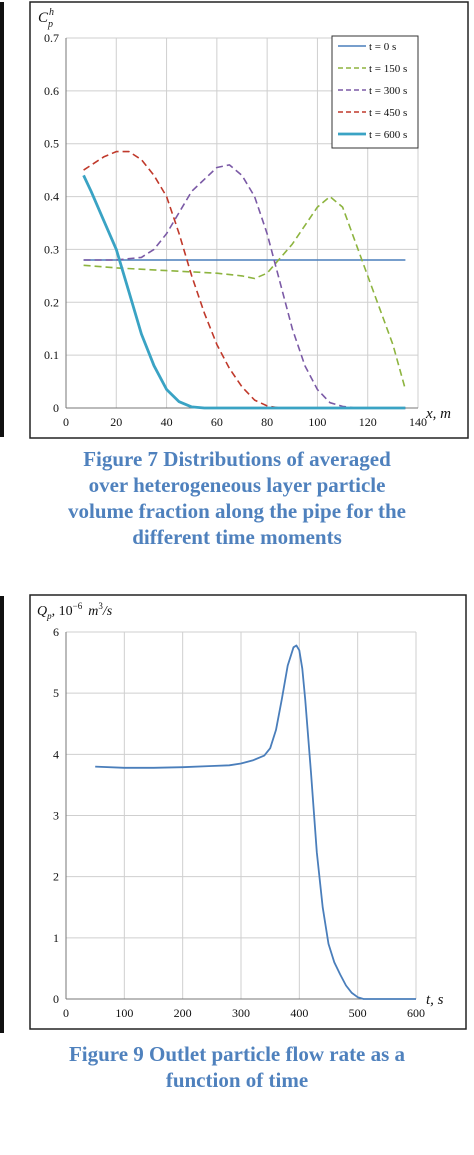  Describe the element at coordinates (358, 1013) in the screenshot. I see `x-tick-label: 500` at that location.